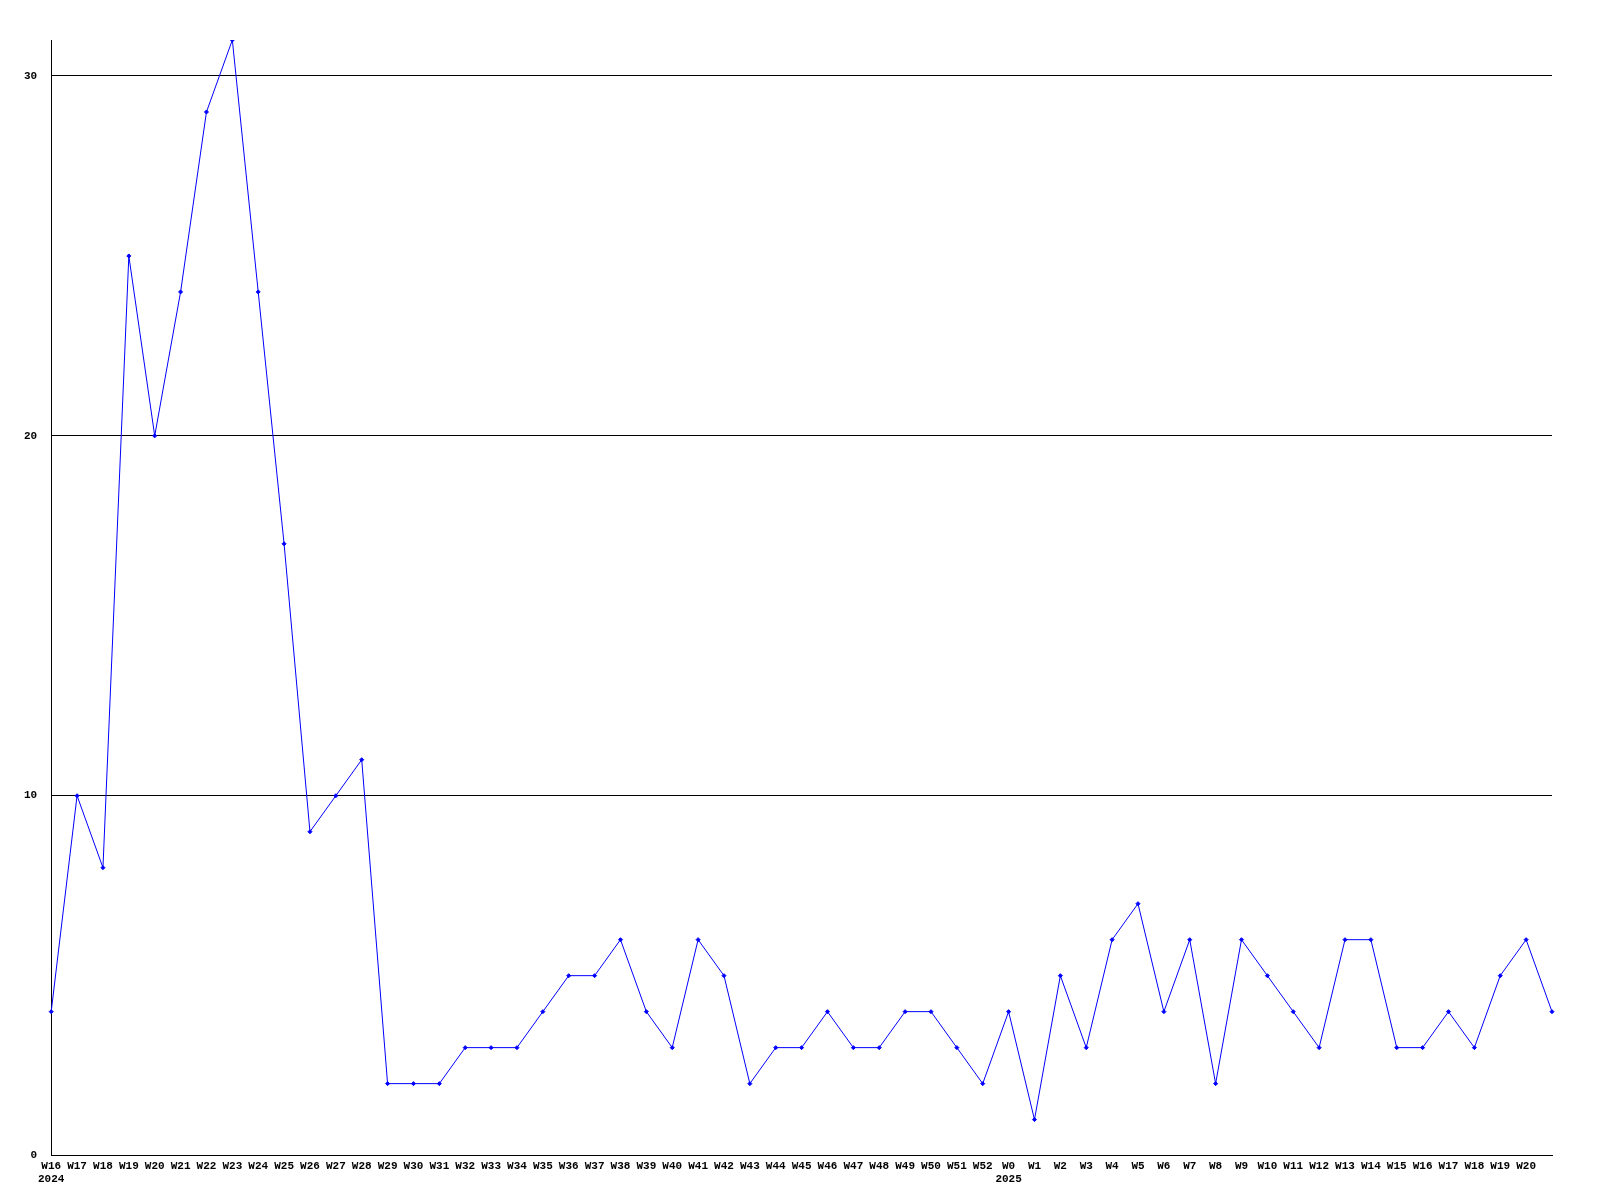 The image size is (1600, 1200). I want to click on x-tick-label: W26, so click(310, 1165).